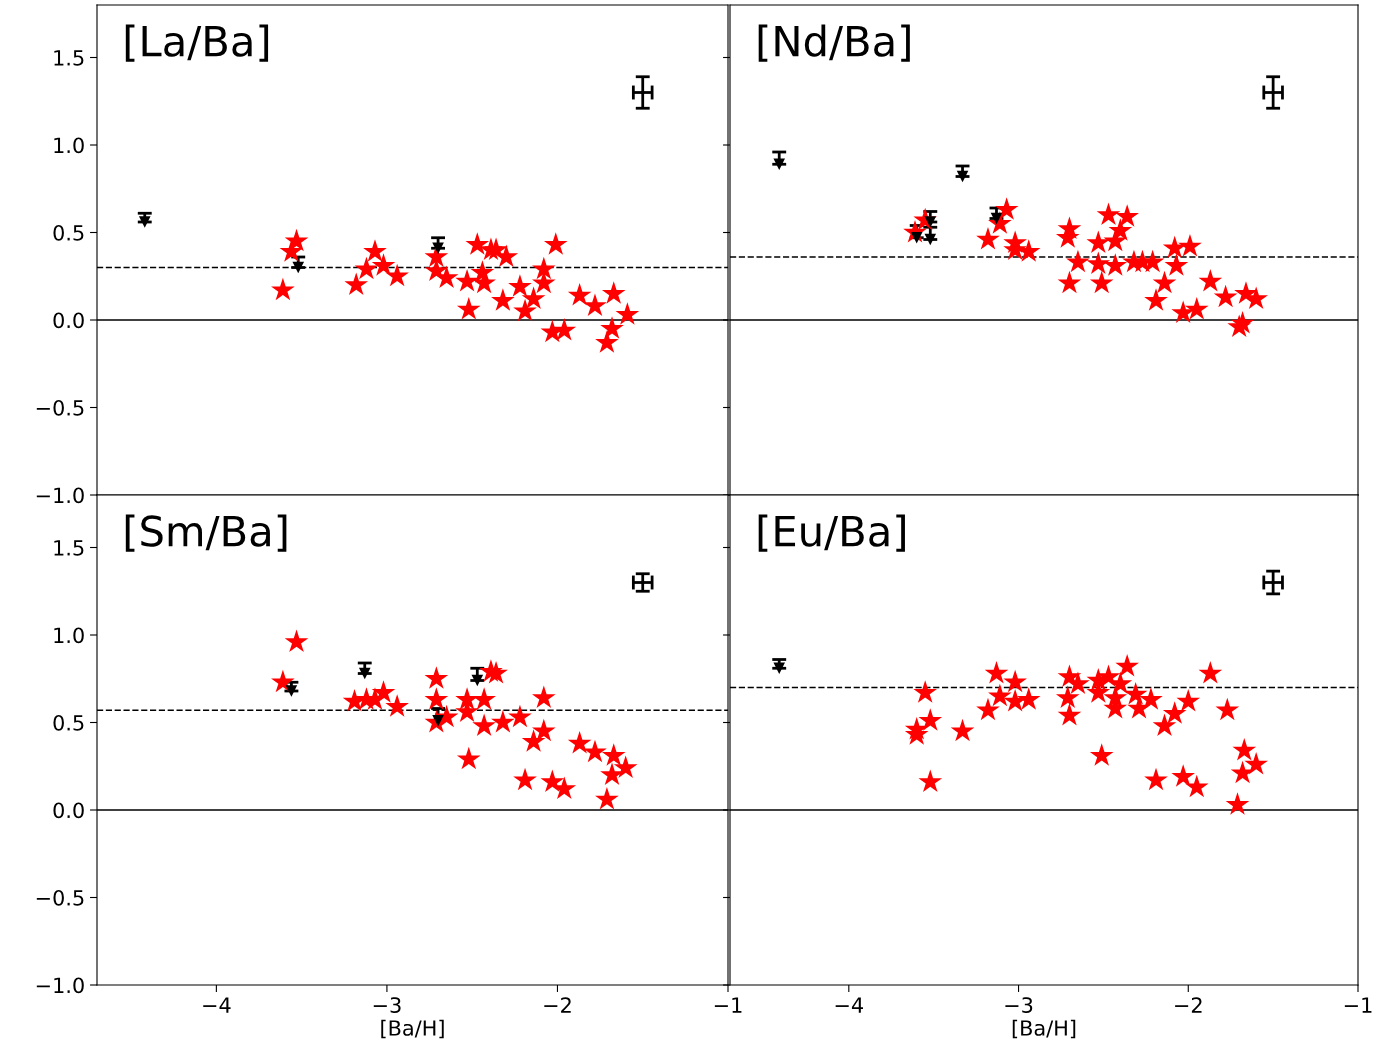 The height and width of the screenshot is (1057, 1373). I want to click on chart-title: [Eu/Ba], so click(831, 533).